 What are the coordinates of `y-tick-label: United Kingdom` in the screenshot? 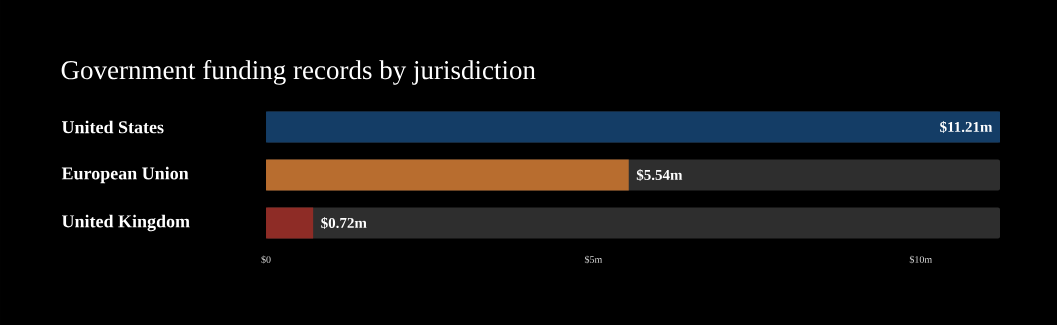 It's located at (125, 223).